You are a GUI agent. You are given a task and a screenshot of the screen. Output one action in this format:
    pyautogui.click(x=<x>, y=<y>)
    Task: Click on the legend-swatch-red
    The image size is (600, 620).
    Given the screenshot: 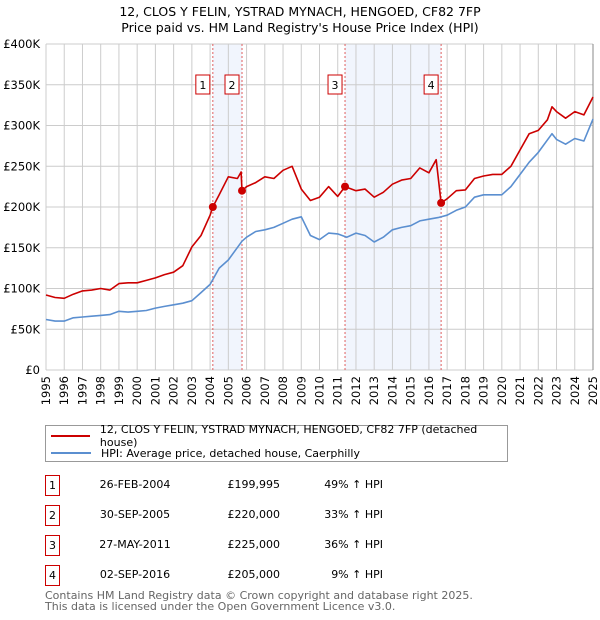 What is the action you would take?
    pyautogui.click(x=70, y=436)
    